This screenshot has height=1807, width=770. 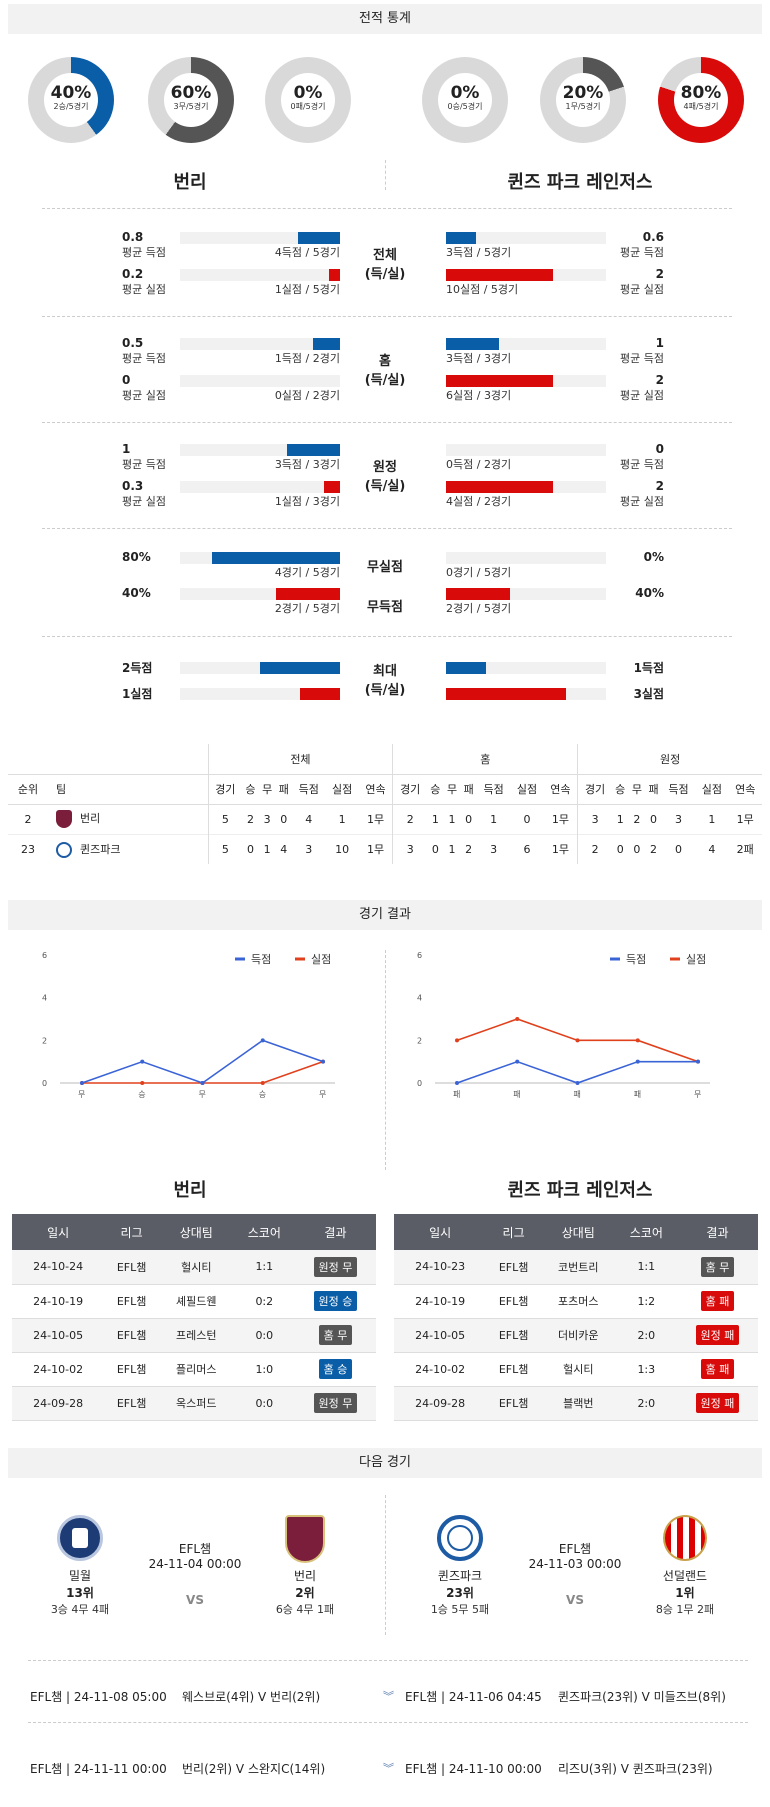 What do you see at coordinates (576, 1403) in the screenshot?
I see `result-row: 24-09-28 EFL챔 블랙번 2:0 원정 패` at bounding box center [576, 1403].